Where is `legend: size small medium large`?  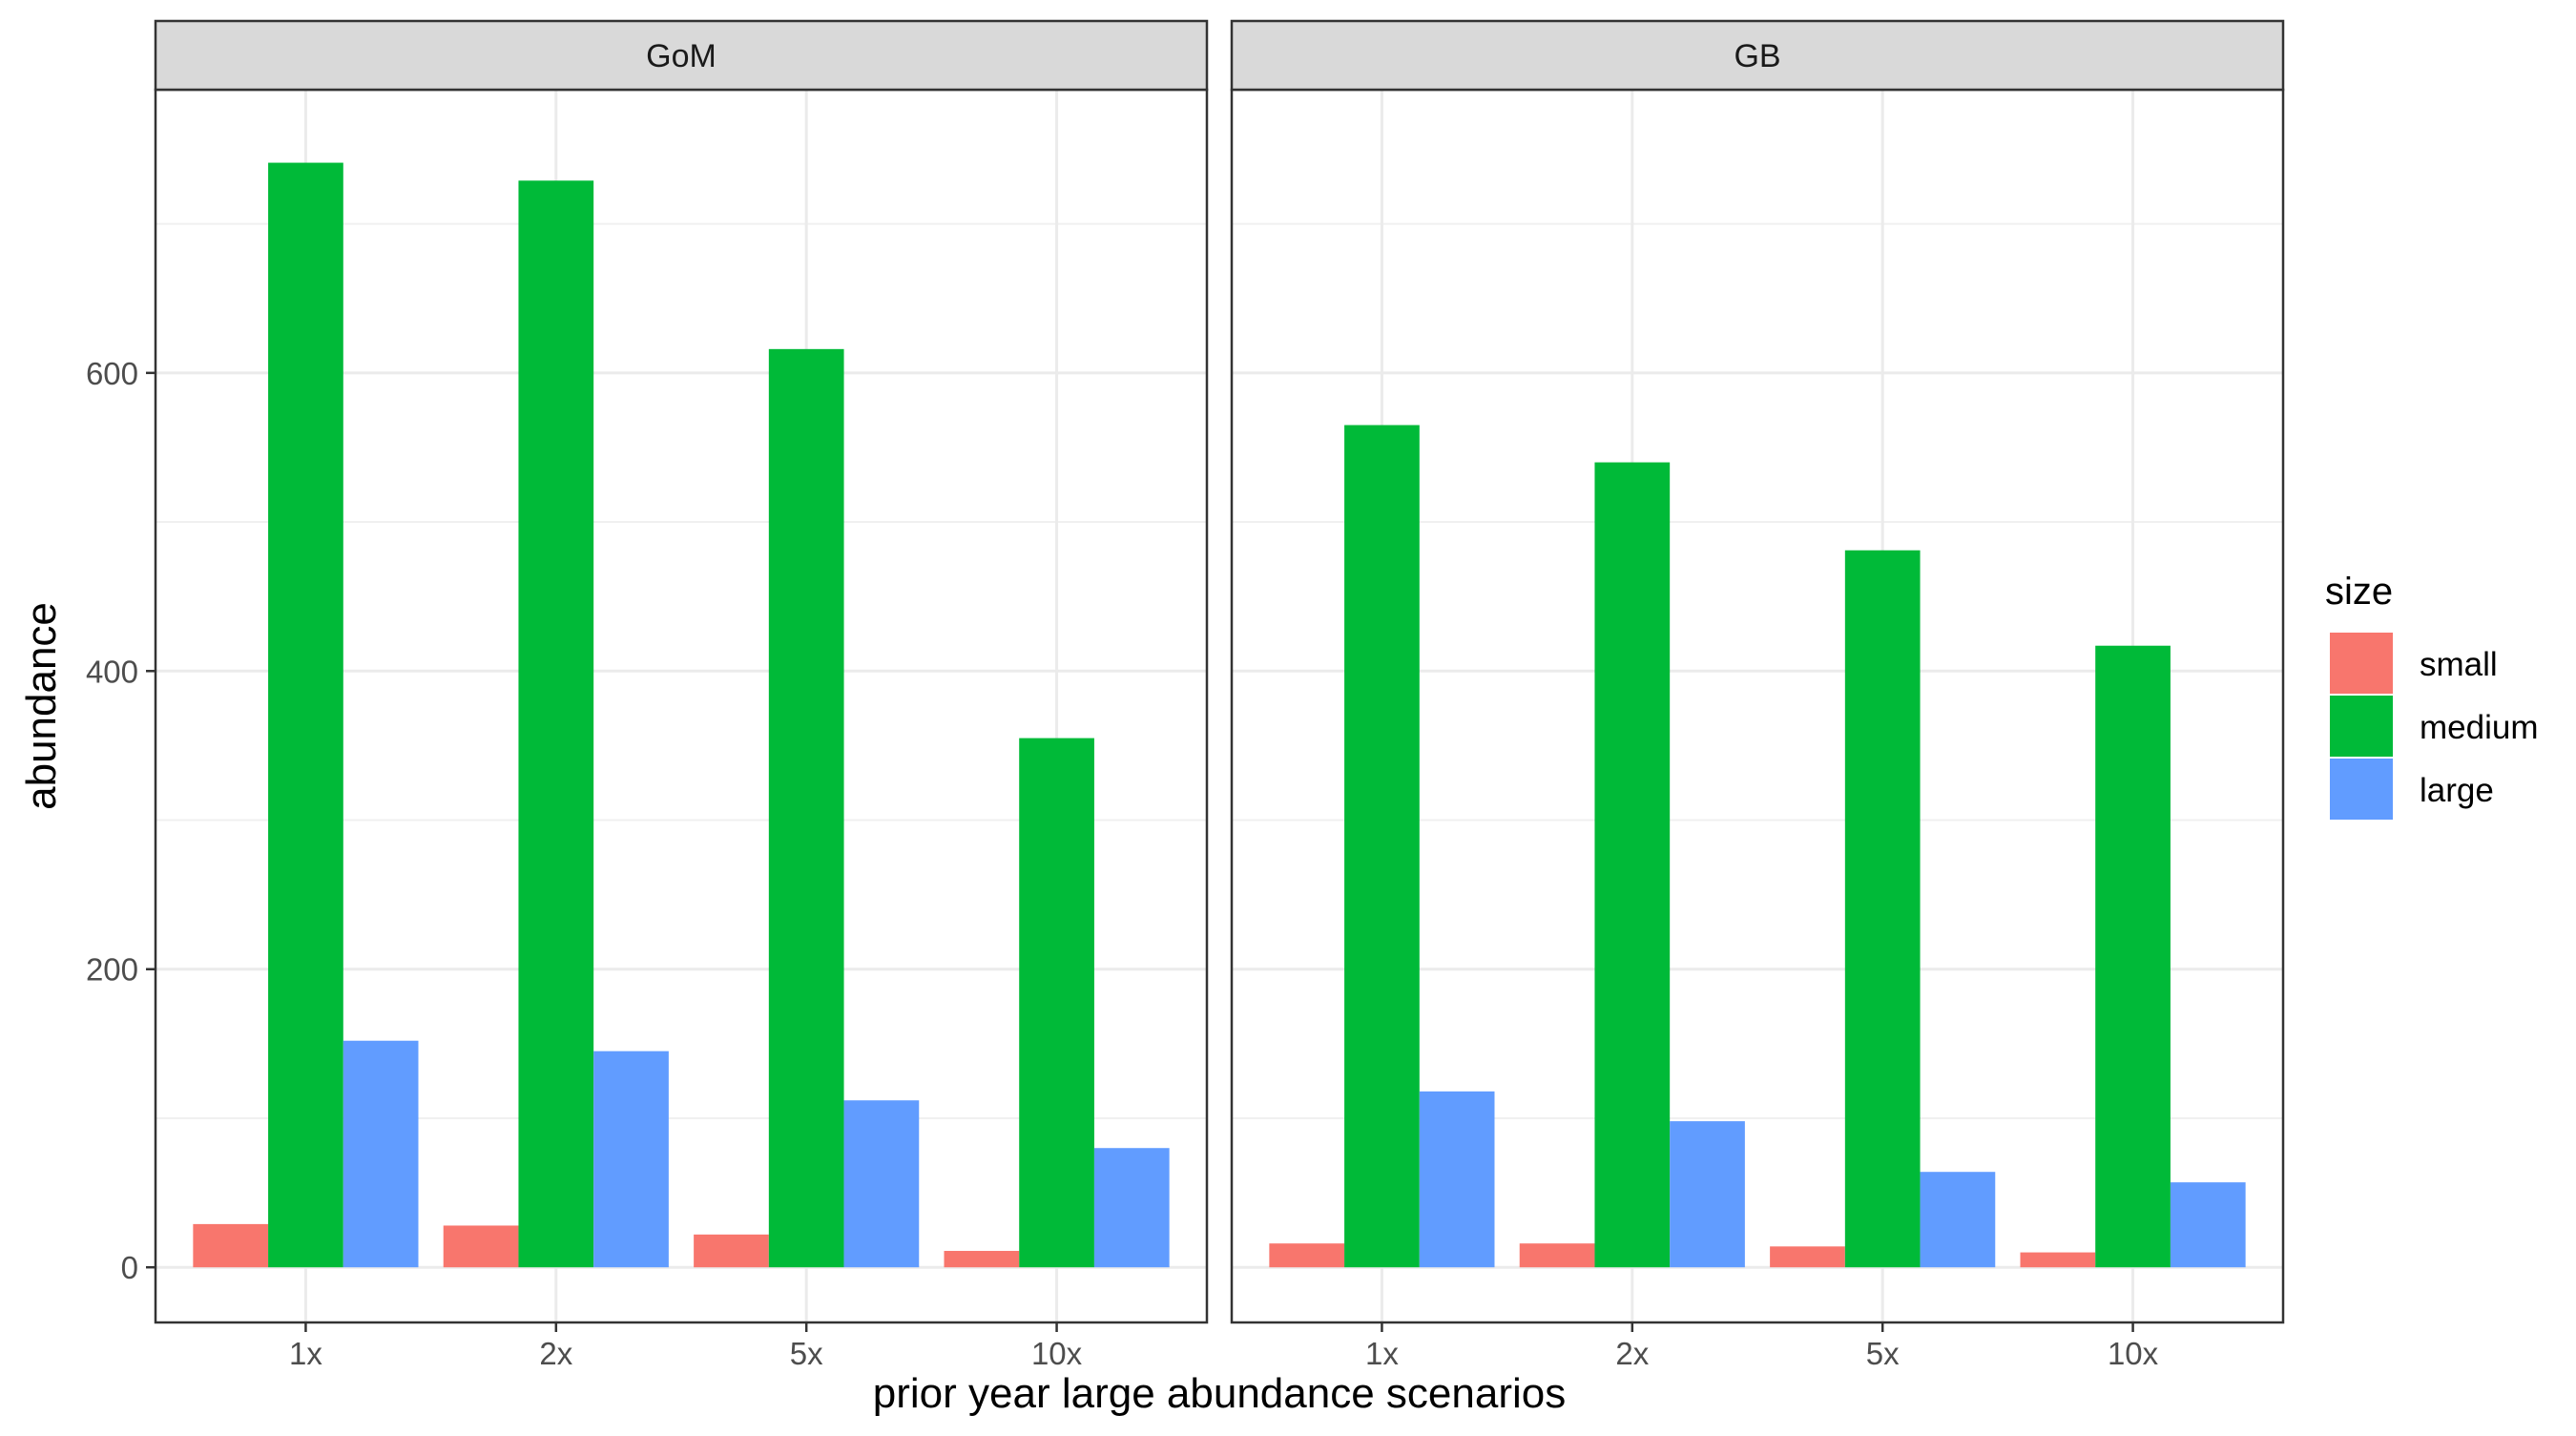 legend: size small medium large is located at coordinates (2431, 695).